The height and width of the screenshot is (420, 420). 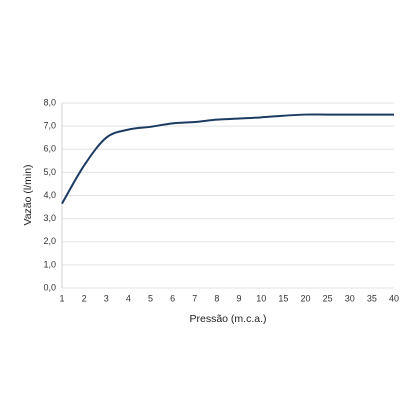 I want to click on x-tick-label: 7, so click(x=194, y=298).